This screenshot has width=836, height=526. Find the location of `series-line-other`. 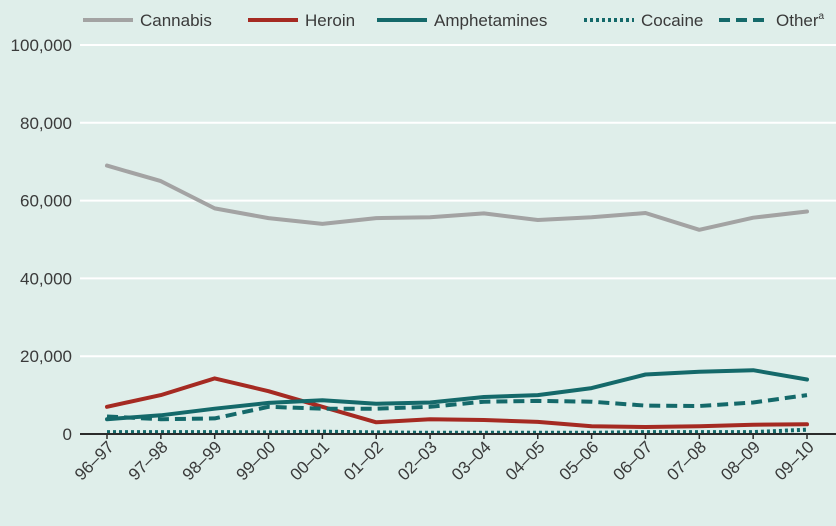

series-line-other is located at coordinates (457, 407).